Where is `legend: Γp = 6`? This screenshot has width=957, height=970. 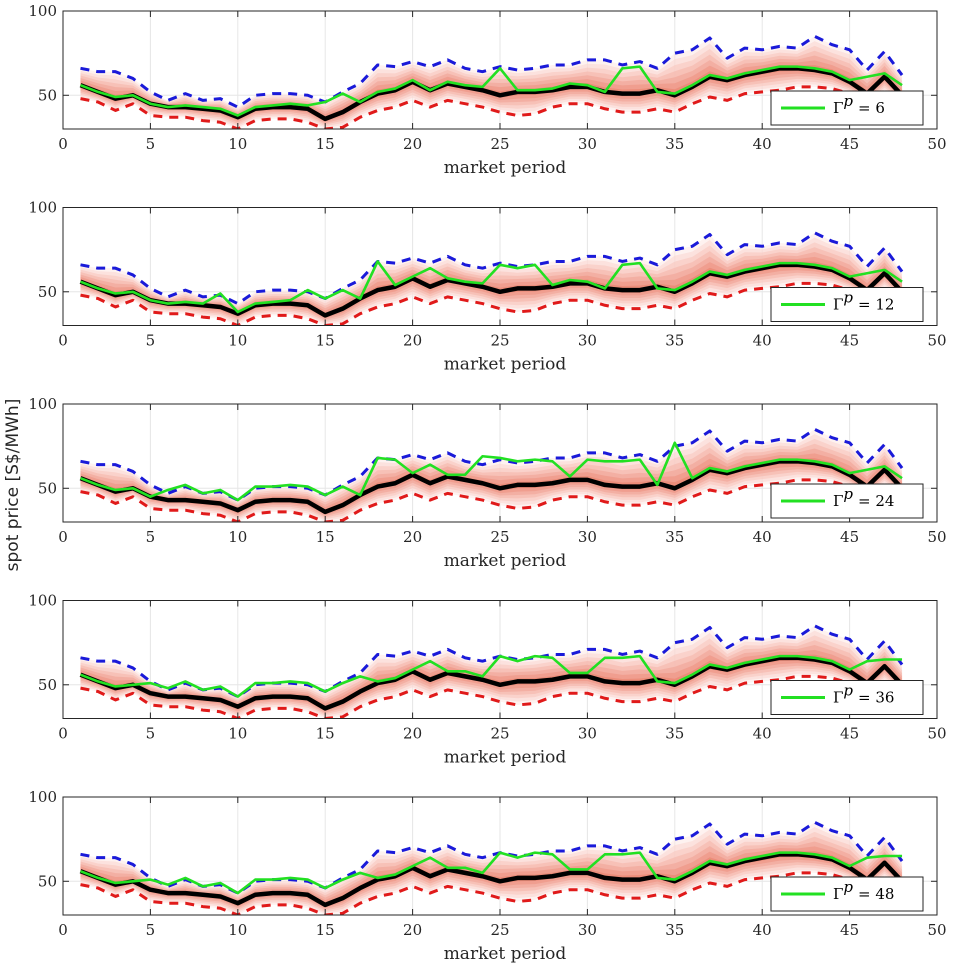
legend: Γp = 6 is located at coordinates (847, 108).